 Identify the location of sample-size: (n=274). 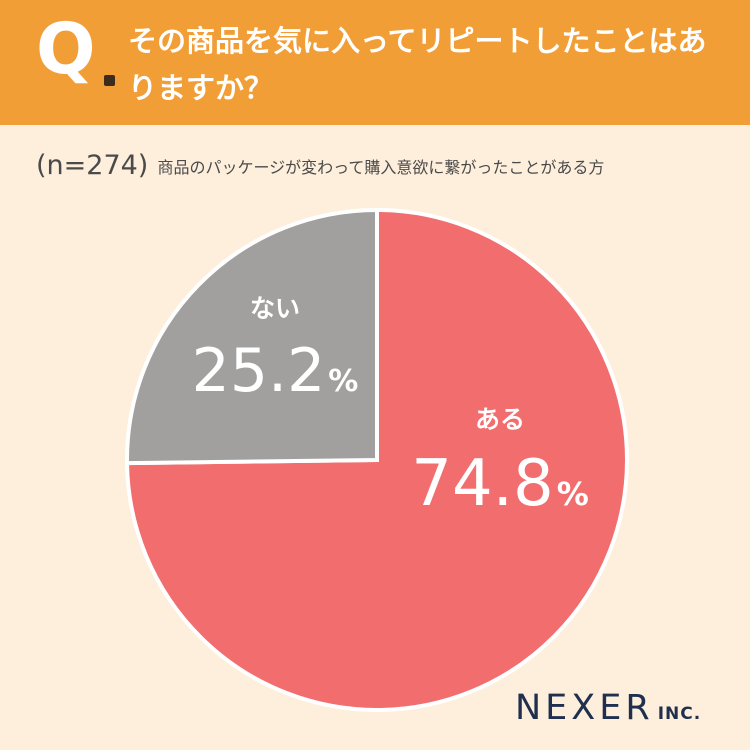
(92, 165).